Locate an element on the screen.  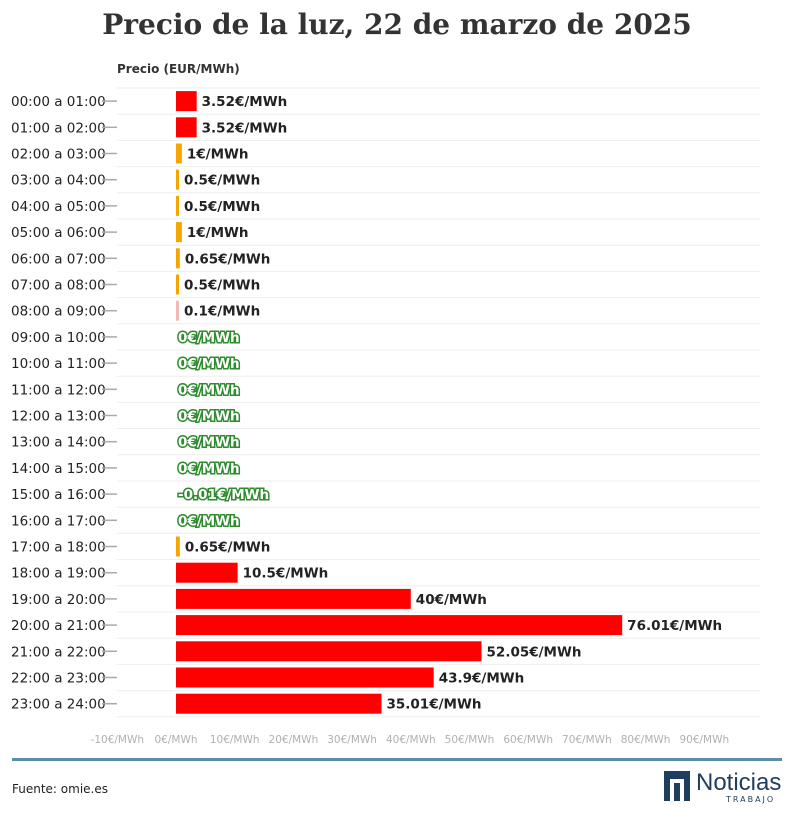
data-label: 10.5€/MWh is located at coordinates (286, 574).